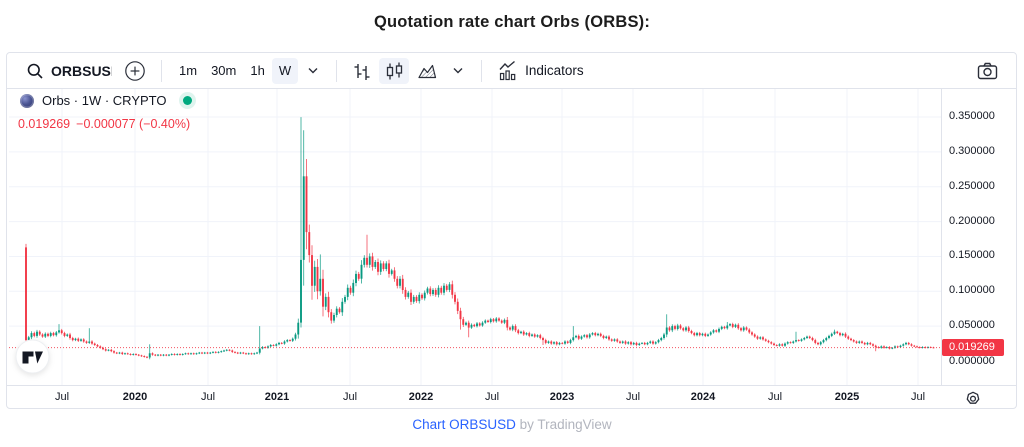 The width and height of the screenshot is (1024, 447). I want to click on price-tick-label: 0.200000, so click(972, 220).